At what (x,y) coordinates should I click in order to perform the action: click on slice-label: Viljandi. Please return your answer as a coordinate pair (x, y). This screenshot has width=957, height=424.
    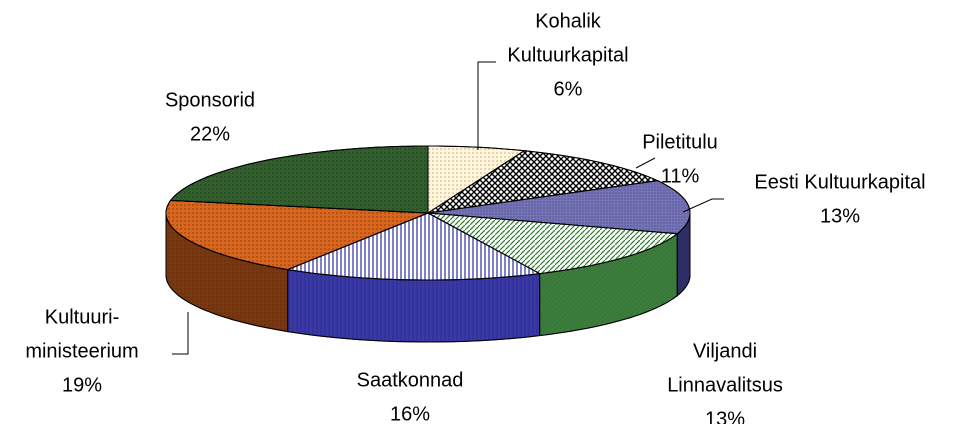
    Looking at the image, I should click on (725, 351).